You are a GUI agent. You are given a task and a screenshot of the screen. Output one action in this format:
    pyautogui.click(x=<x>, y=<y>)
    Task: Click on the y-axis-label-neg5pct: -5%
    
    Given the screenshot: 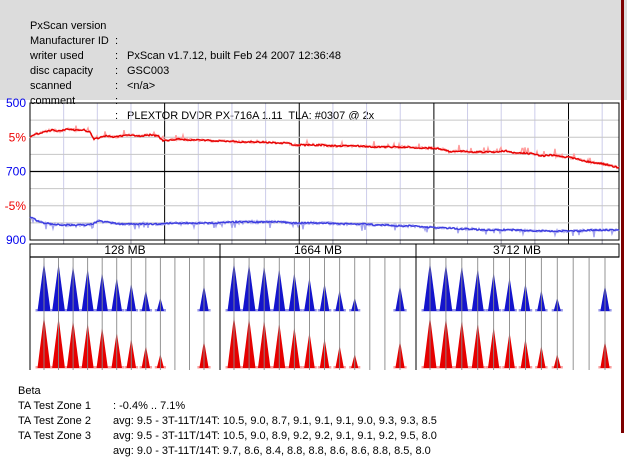 What is the action you would take?
    pyautogui.click(x=16, y=206)
    